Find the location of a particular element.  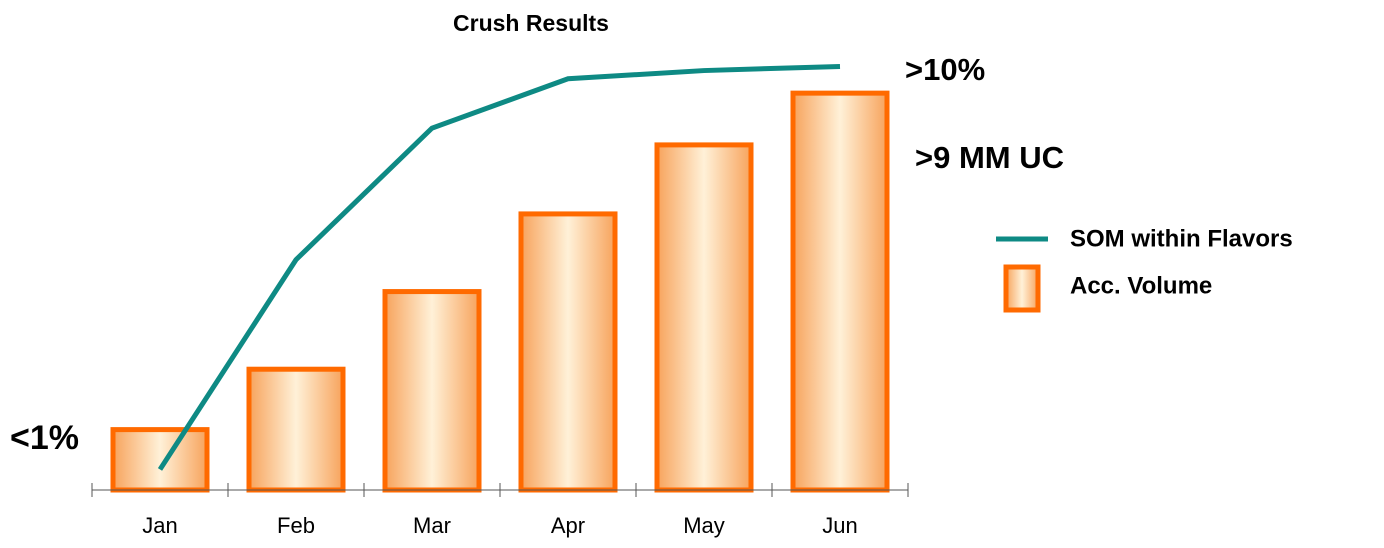

annotation: >9 MM UC is located at coordinates (989, 157).